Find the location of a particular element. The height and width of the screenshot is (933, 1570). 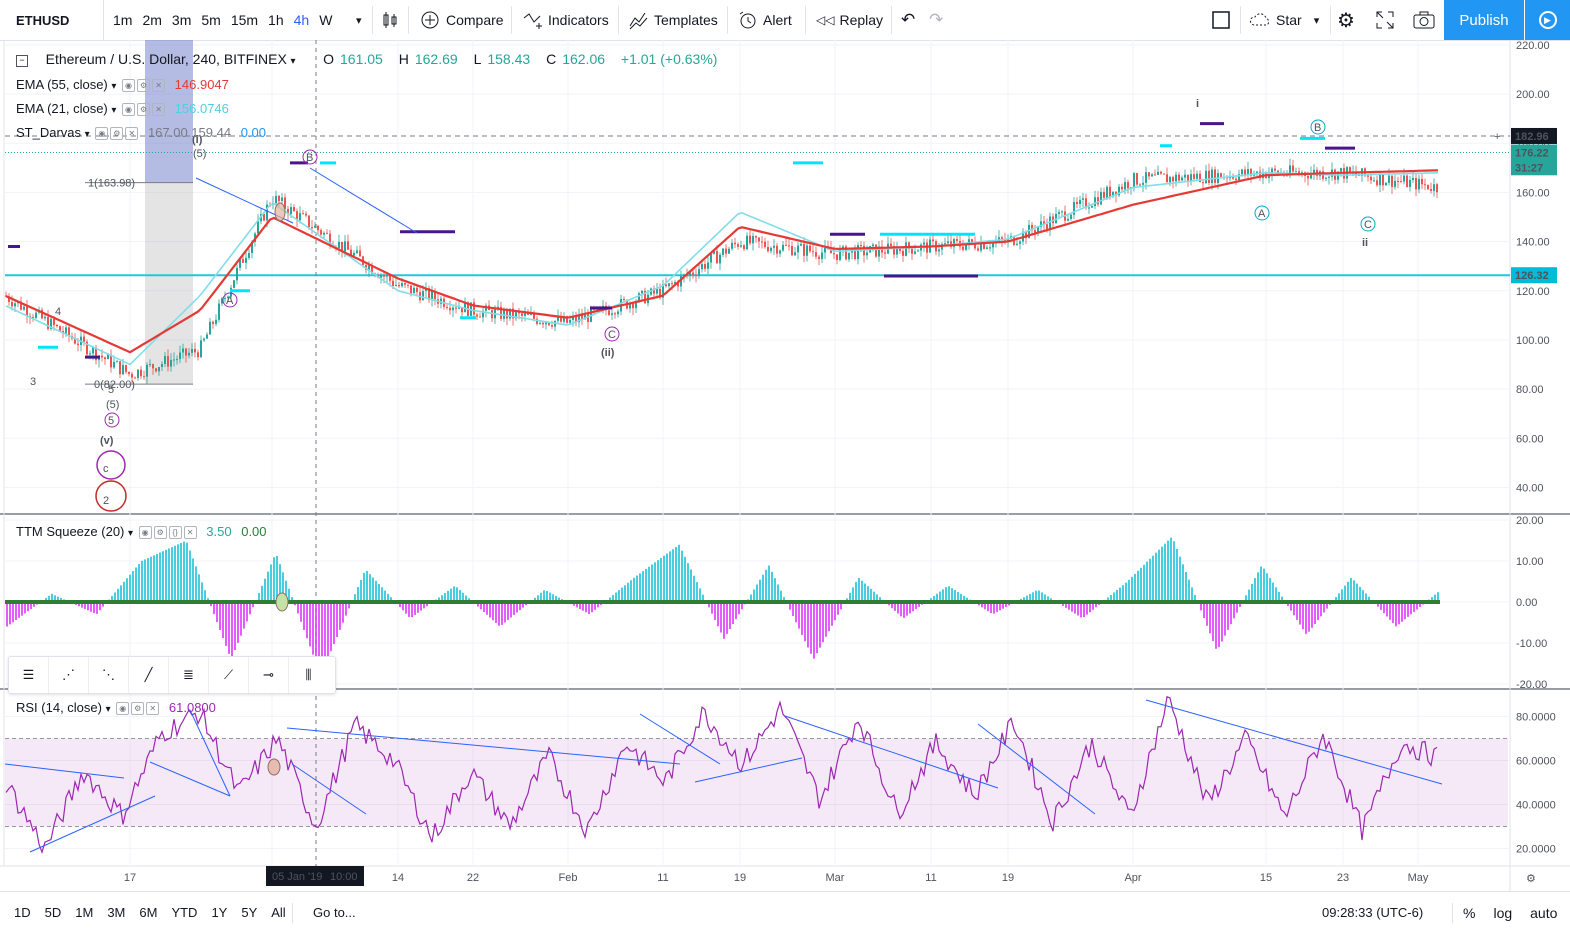

range-YTD: YTD is located at coordinates (191, 912).